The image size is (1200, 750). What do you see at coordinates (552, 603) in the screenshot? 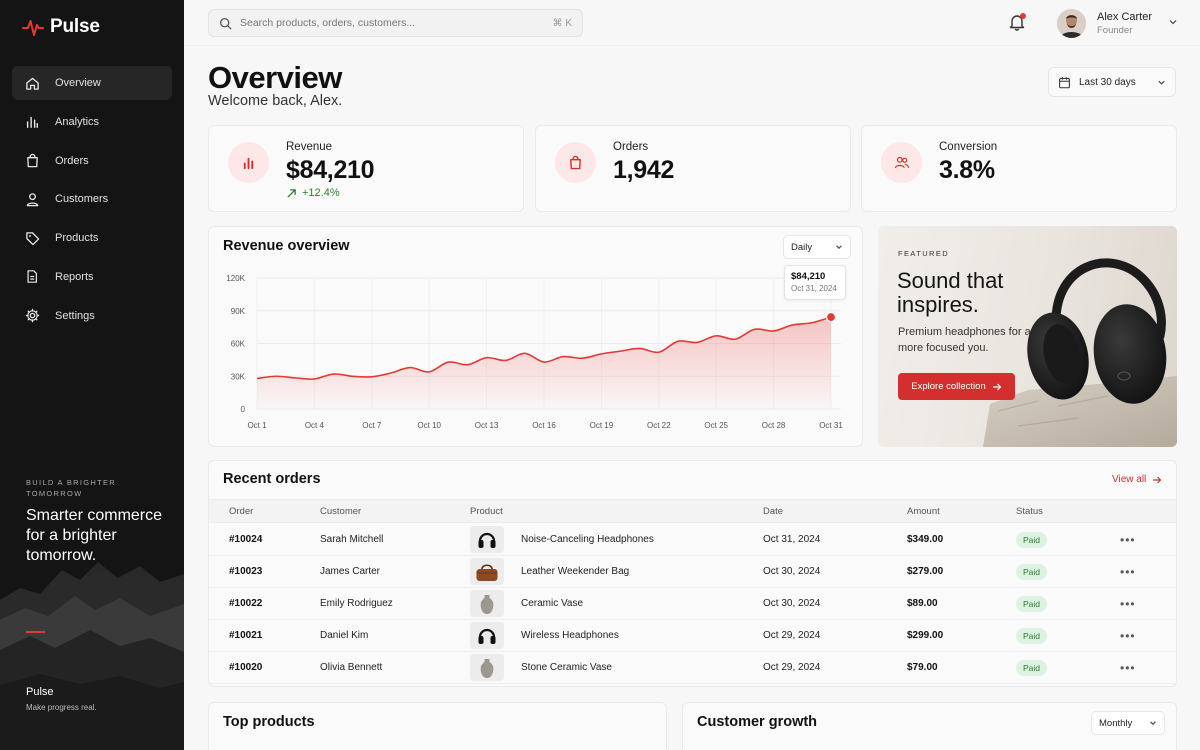
I see `product-name: Ceramic Vase` at bounding box center [552, 603].